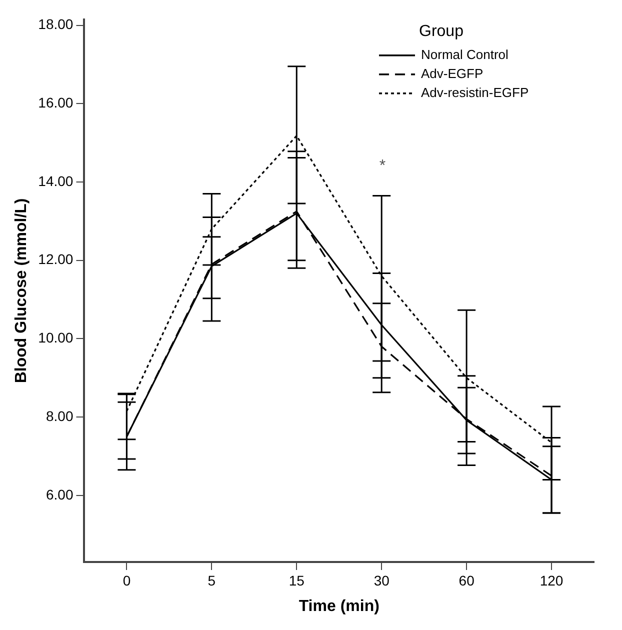 The height and width of the screenshot is (630, 622). Describe the element at coordinates (466, 580) in the screenshot. I see `x-tick-label: 60` at that location.